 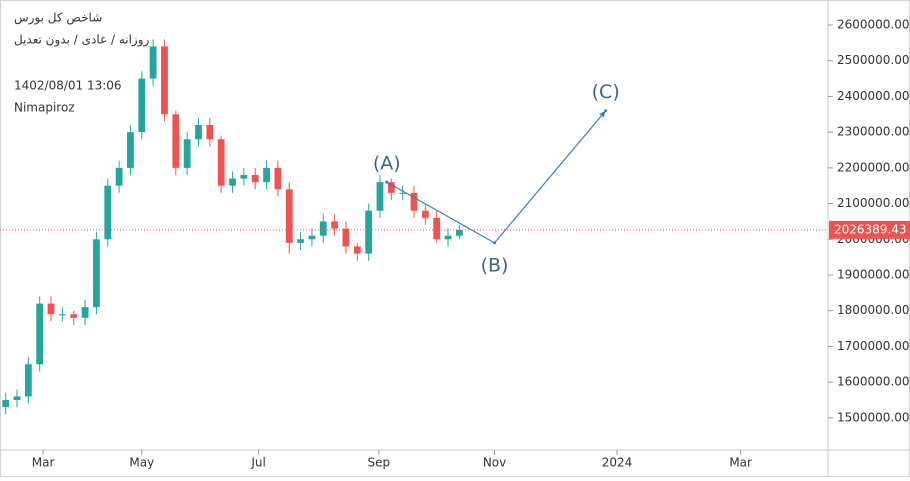 What do you see at coordinates (379, 463) in the screenshot?
I see `x-tick-label: Sep` at bounding box center [379, 463].